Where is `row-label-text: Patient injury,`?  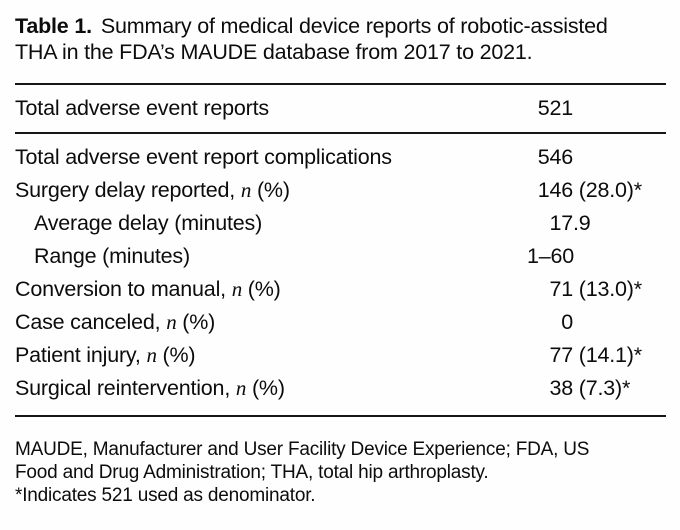 row-label-text: Patient injury, is located at coordinates (81, 355).